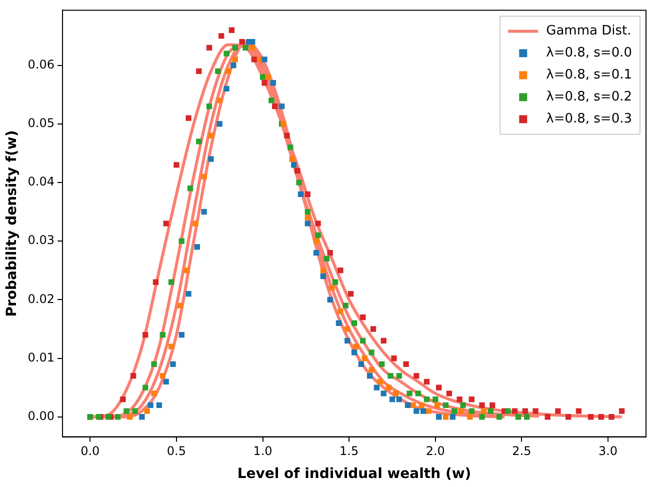 The height and width of the screenshot is (487, 650). I want to click on legend-label: λ=0.8, s=0.3, so click(589, 119).